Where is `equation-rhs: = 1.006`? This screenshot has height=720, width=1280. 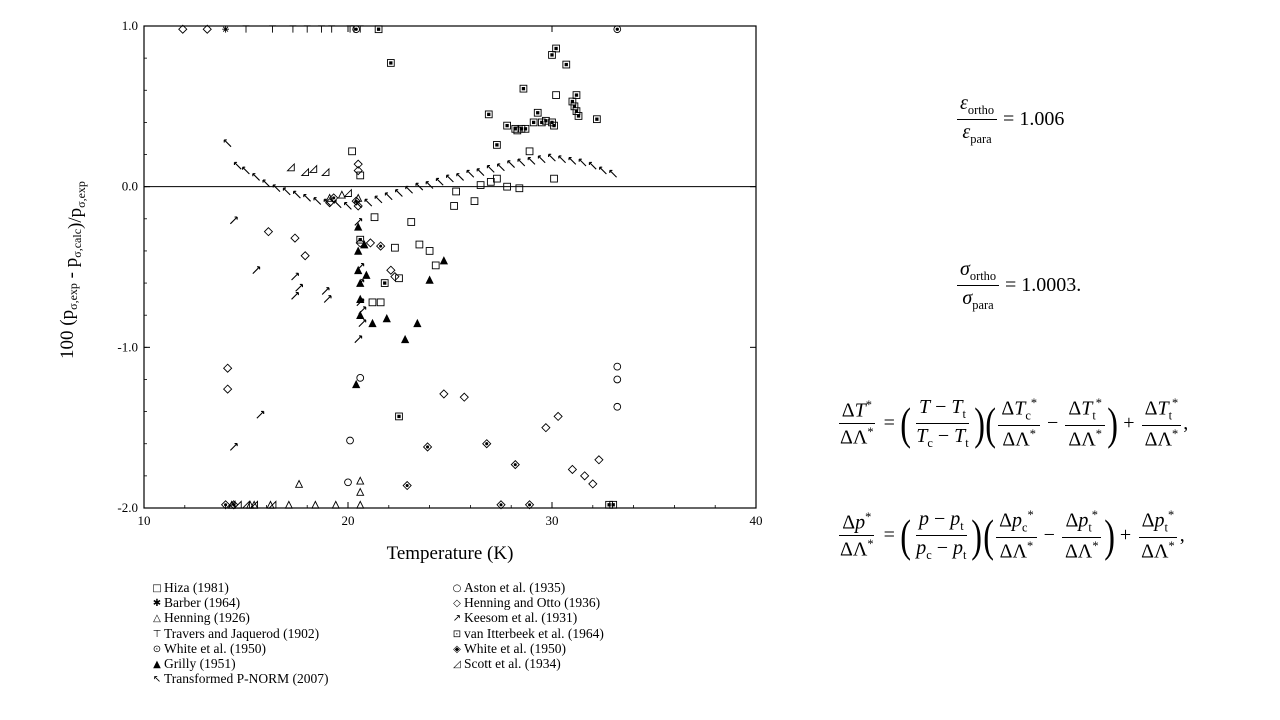 equation-rhs: = 1.006 is located at coordinates (1034, 119).